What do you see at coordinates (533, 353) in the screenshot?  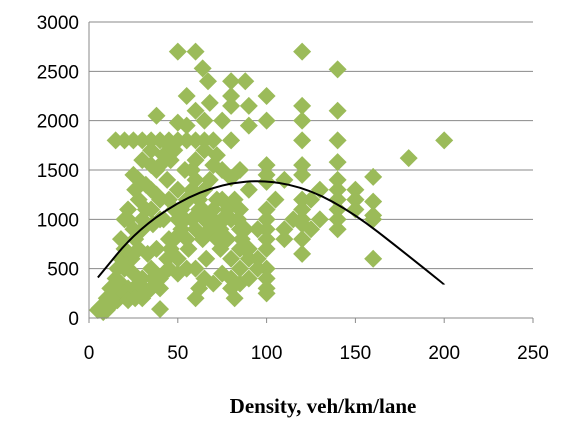 I see `x-tick-label: 250` at bounding box center [533, 353].